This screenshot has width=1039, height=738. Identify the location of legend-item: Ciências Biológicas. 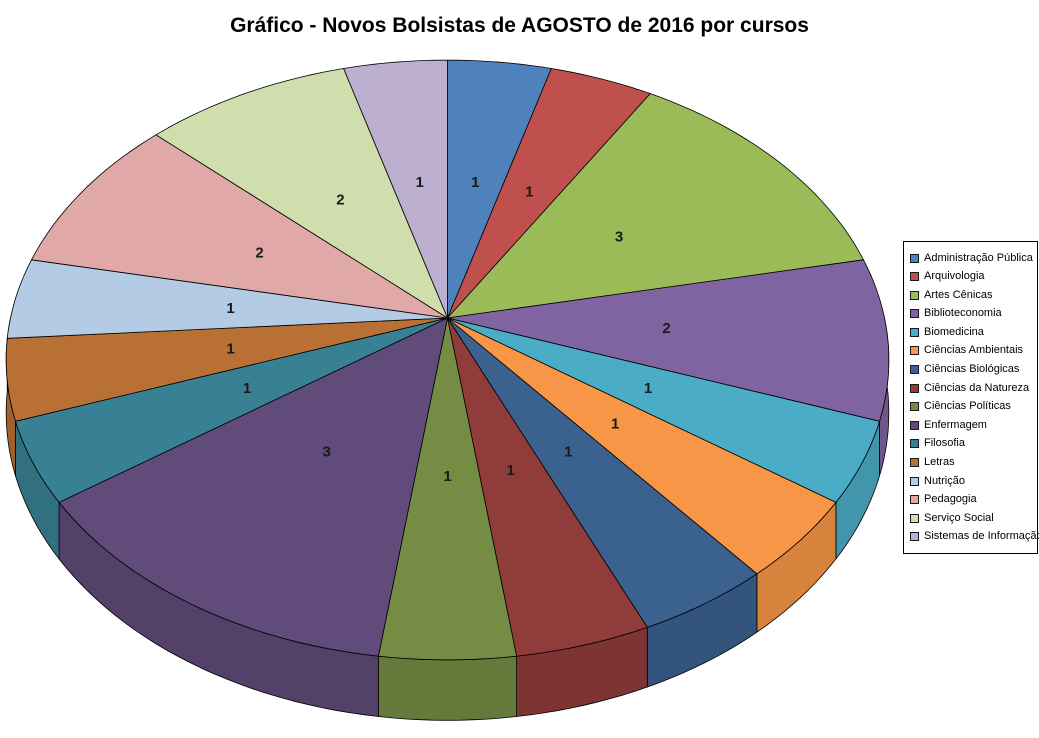
(972, 369).